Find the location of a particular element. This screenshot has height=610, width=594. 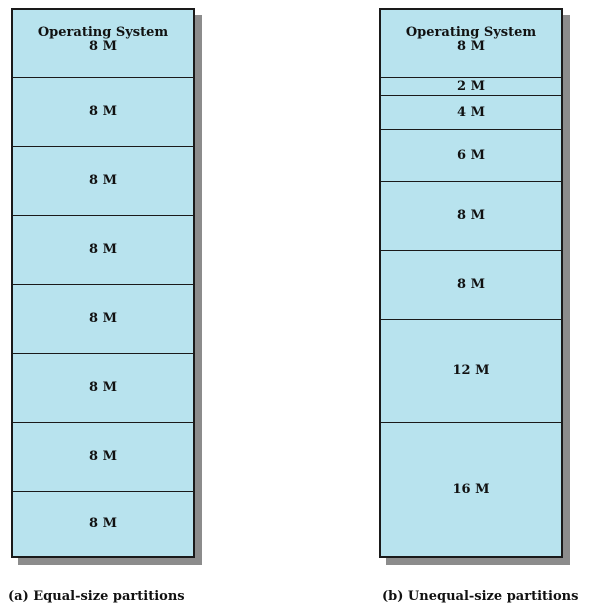

partition-size: 6 M is located at coordinates (471, 155).